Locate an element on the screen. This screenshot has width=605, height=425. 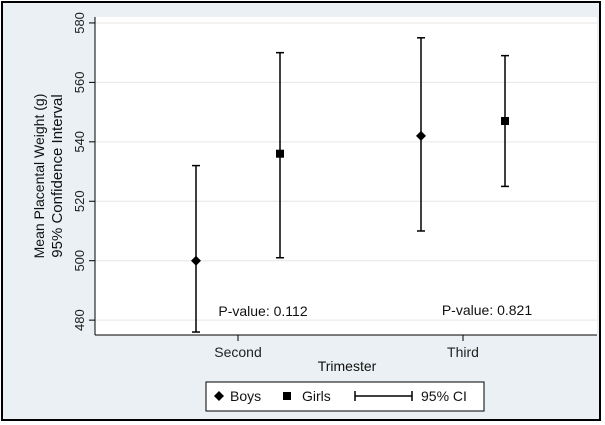
legend: Boys Girls 95% CI is located at coordinates (345, 396).